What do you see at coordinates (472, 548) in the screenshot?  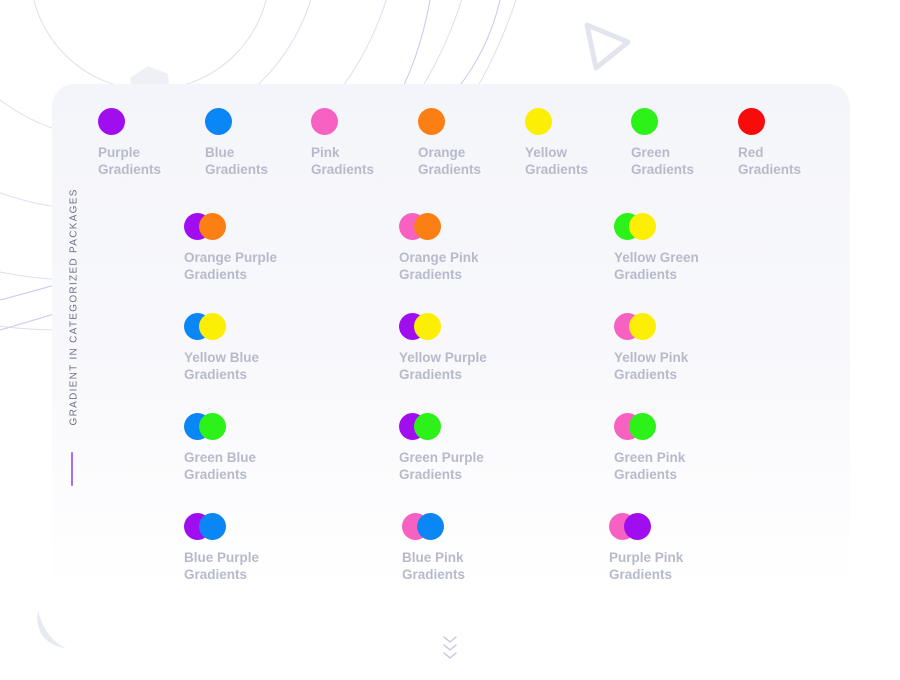 I see `pair-gradient-blue-pink: Blue Pink Gradients` at bounding box center [472, 548].